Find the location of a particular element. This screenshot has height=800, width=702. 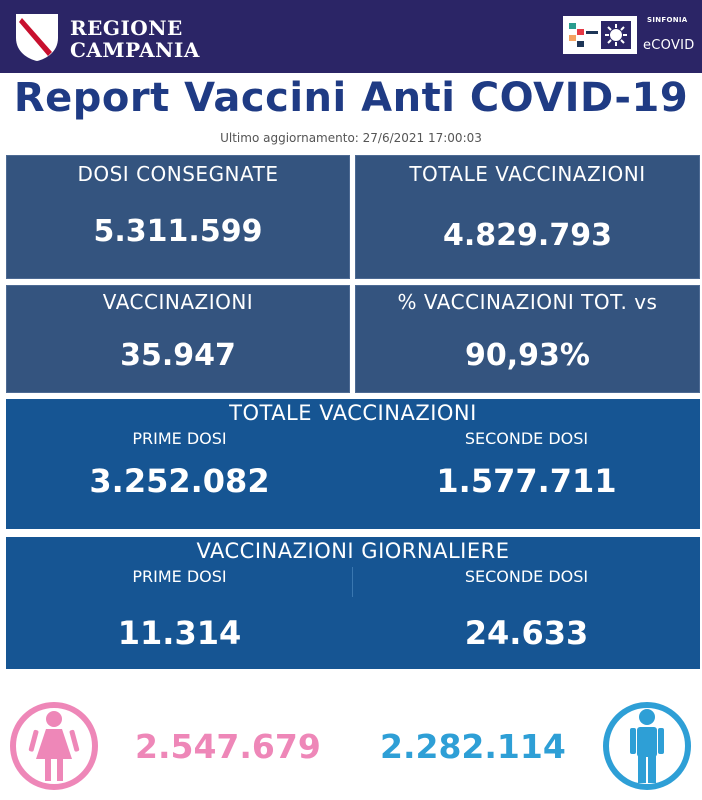

prime-dosi-value: 3.252.082 is located at coordinates (179, 481).